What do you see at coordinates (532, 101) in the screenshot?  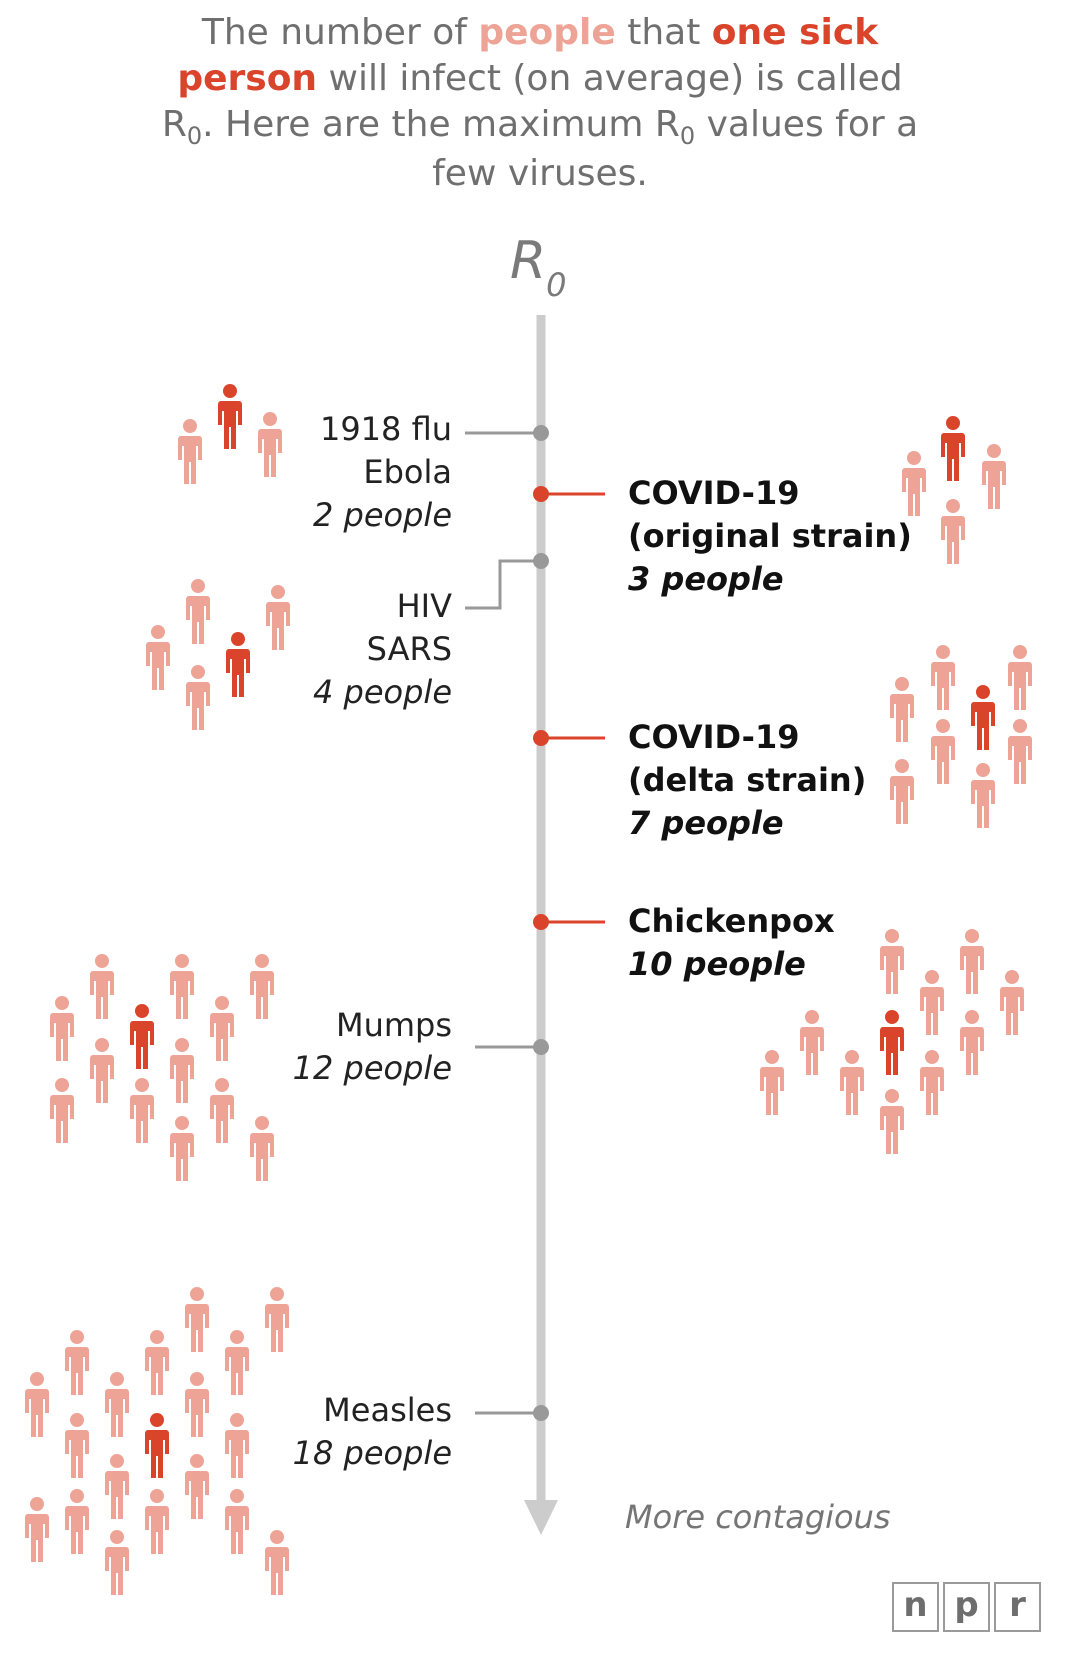 I see `intro-part3: will infect (on average) is called R` at bounding box center [532, 101].